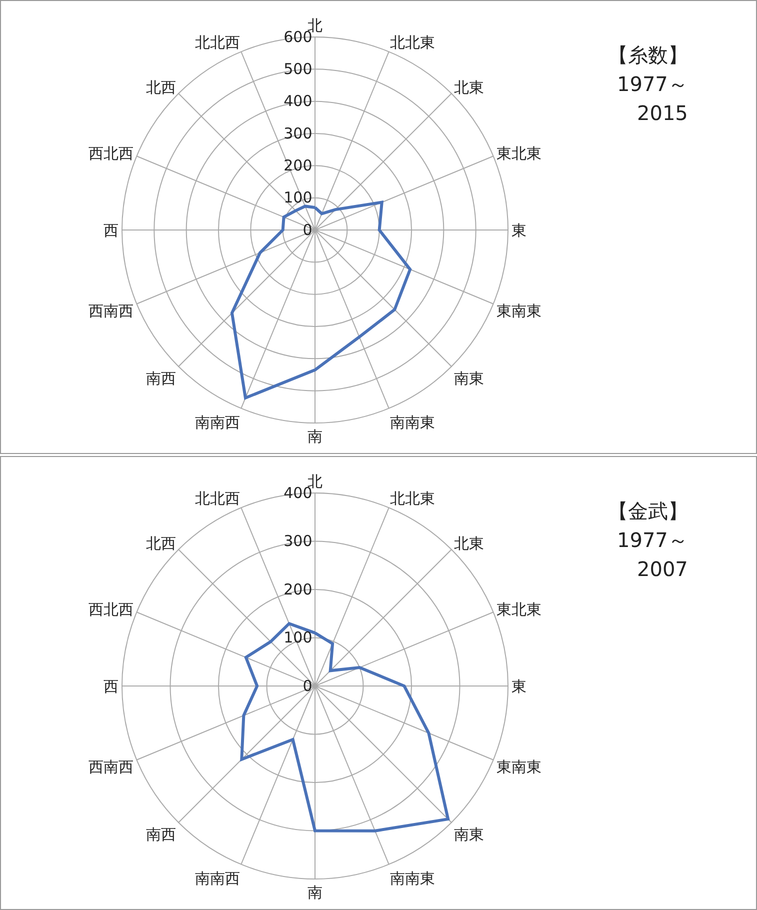 This screenshot has height=910, width=757. What do you see at coordinates (662, 569) in the screenshot?
I see `text: 2007` at bounding box center [662, 569].